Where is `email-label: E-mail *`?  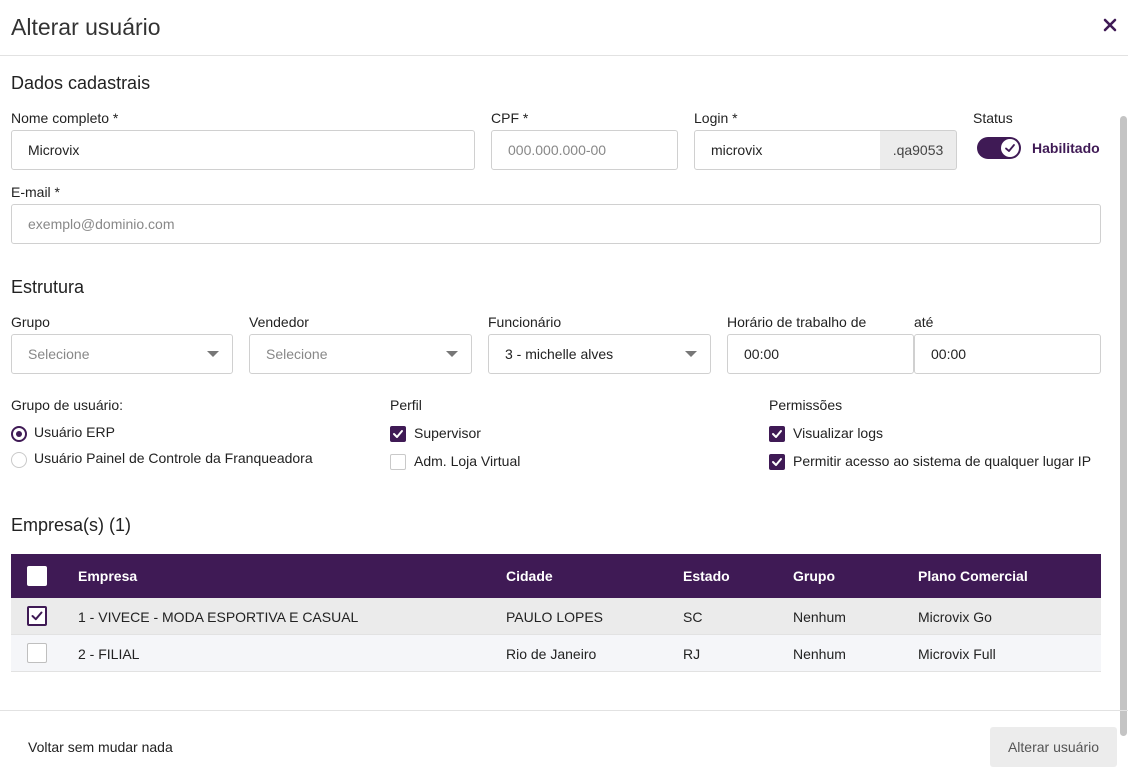 email-label: E-mail * is located at coordinates (36, 192).